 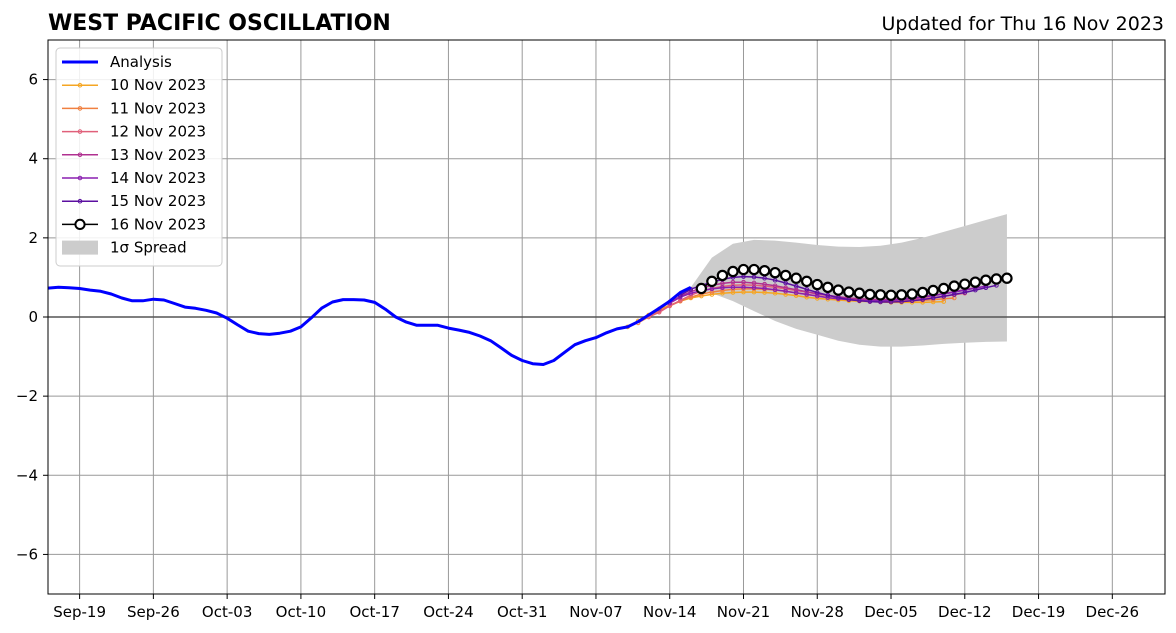 I want to click on series-analysis, so click(x=370, y=325).